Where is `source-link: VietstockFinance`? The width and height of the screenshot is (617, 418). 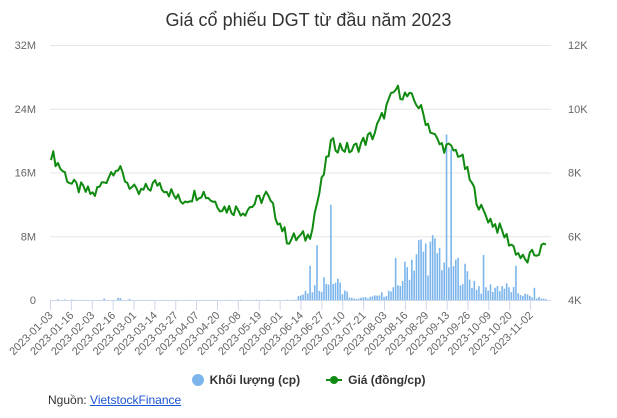 source-link: VietstockFinance is located at coordinates (136, 400).